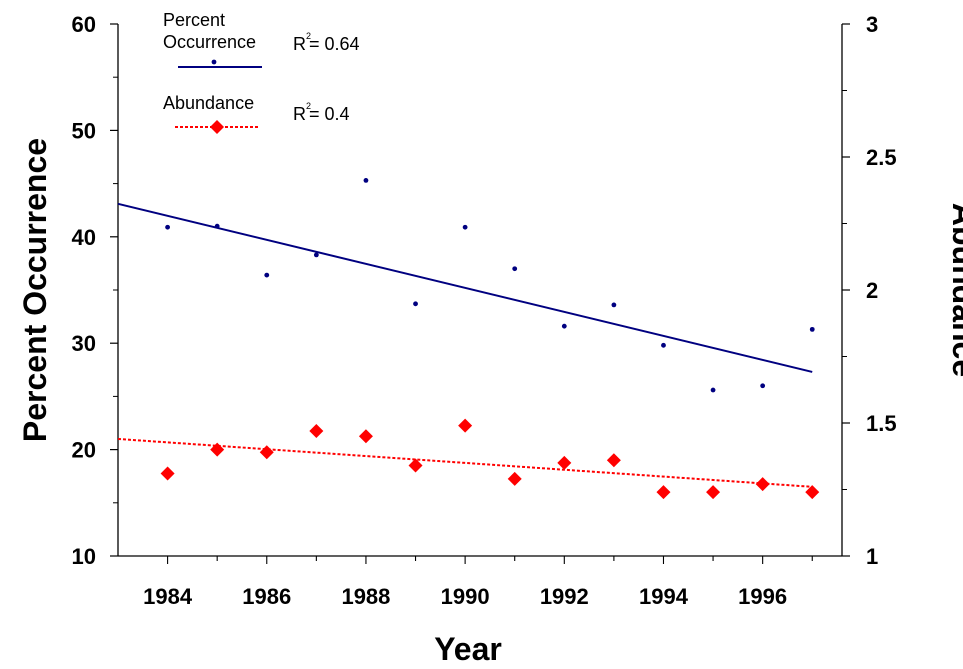  I want to click on r2-value-percent-occurrence: = 0.64, so click(334, 44).